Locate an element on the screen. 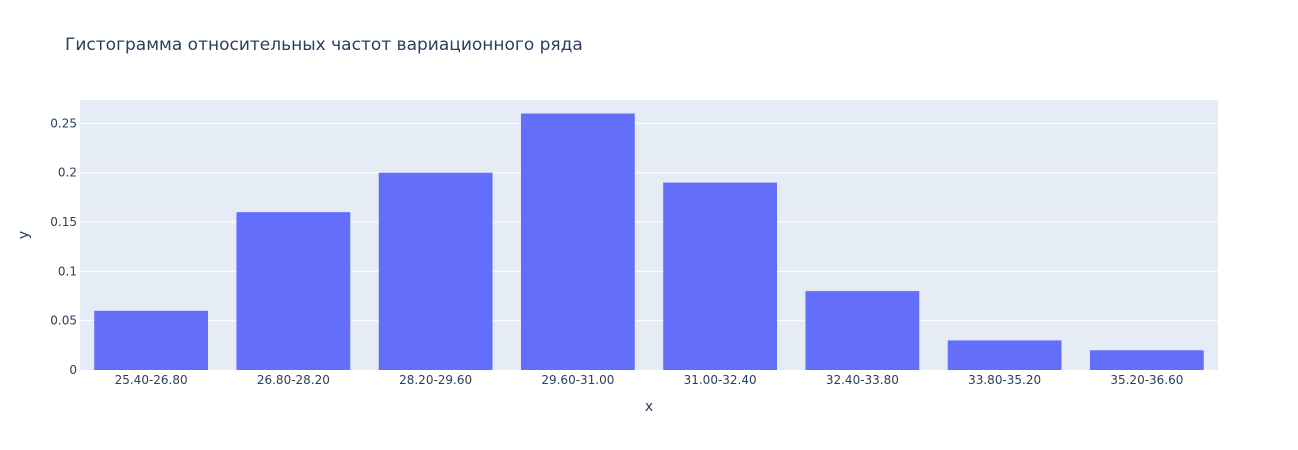  x-tick-label: 35.20-36.60 is located at coordinates (1146, 380).